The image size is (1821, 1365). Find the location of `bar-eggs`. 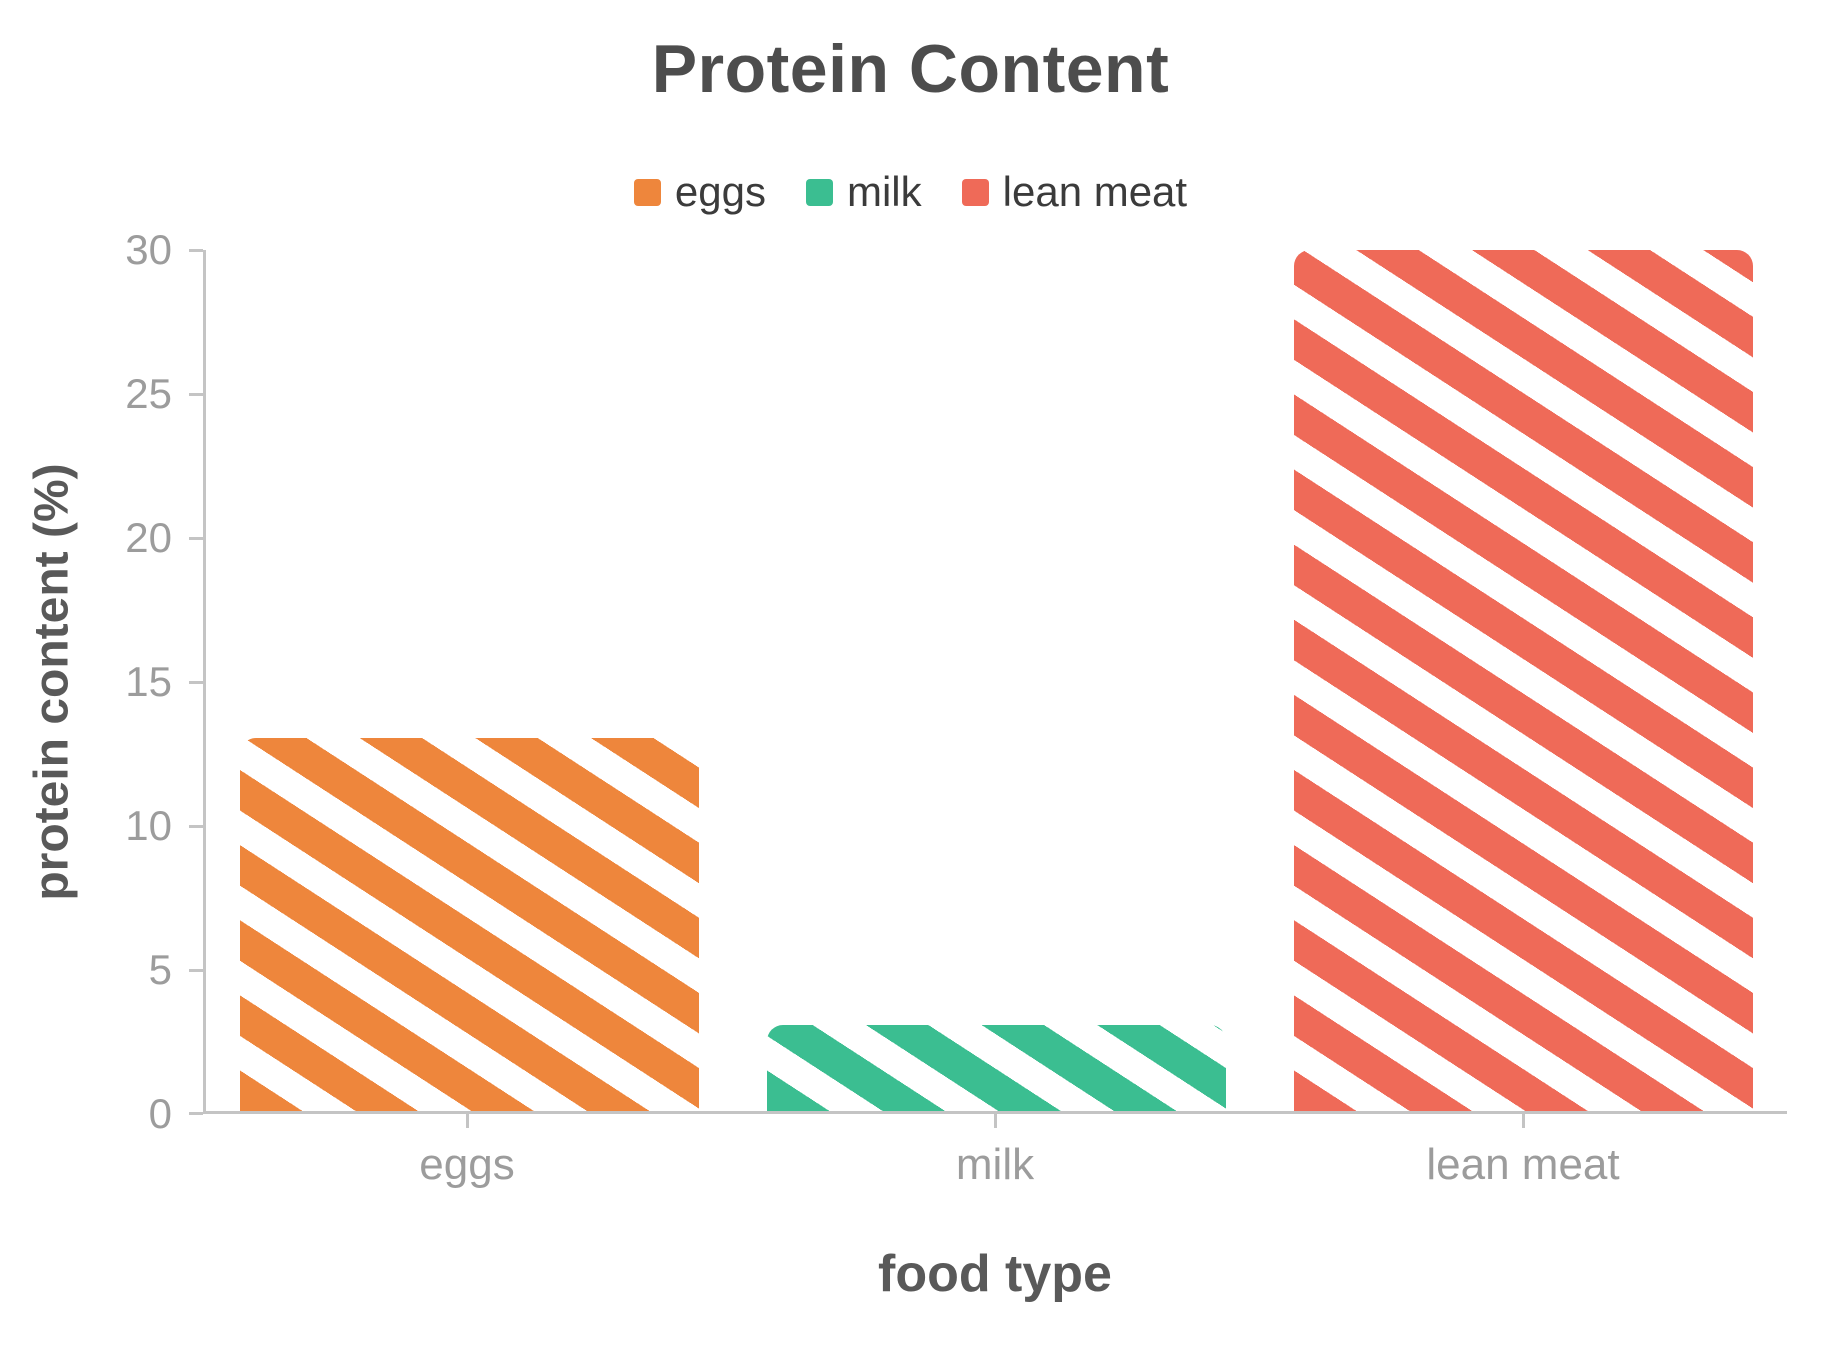

bar-eggs is located at coordinates (469, 924).